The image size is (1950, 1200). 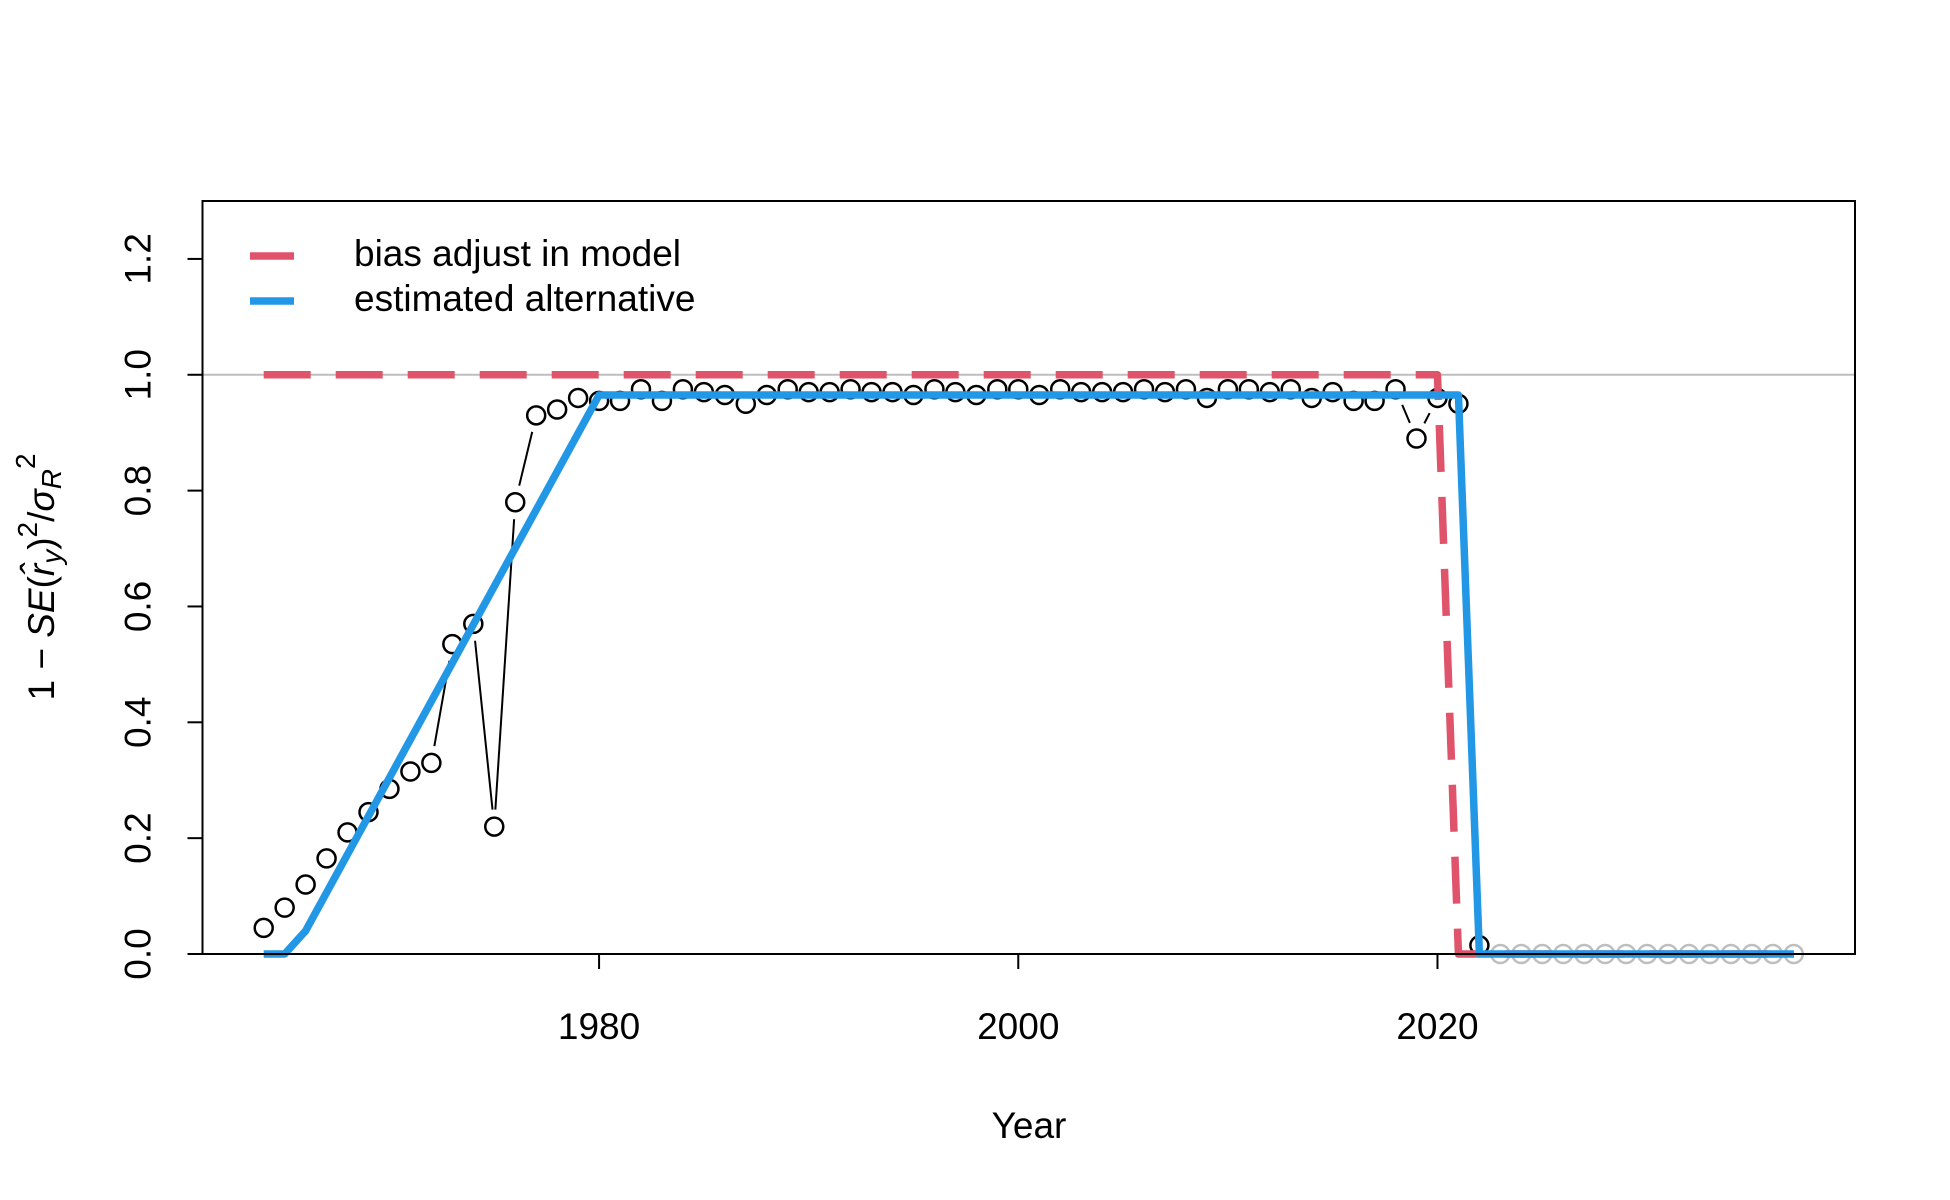 I want to click on x-tick-label: 2020, so click(x=1437, y=1026).